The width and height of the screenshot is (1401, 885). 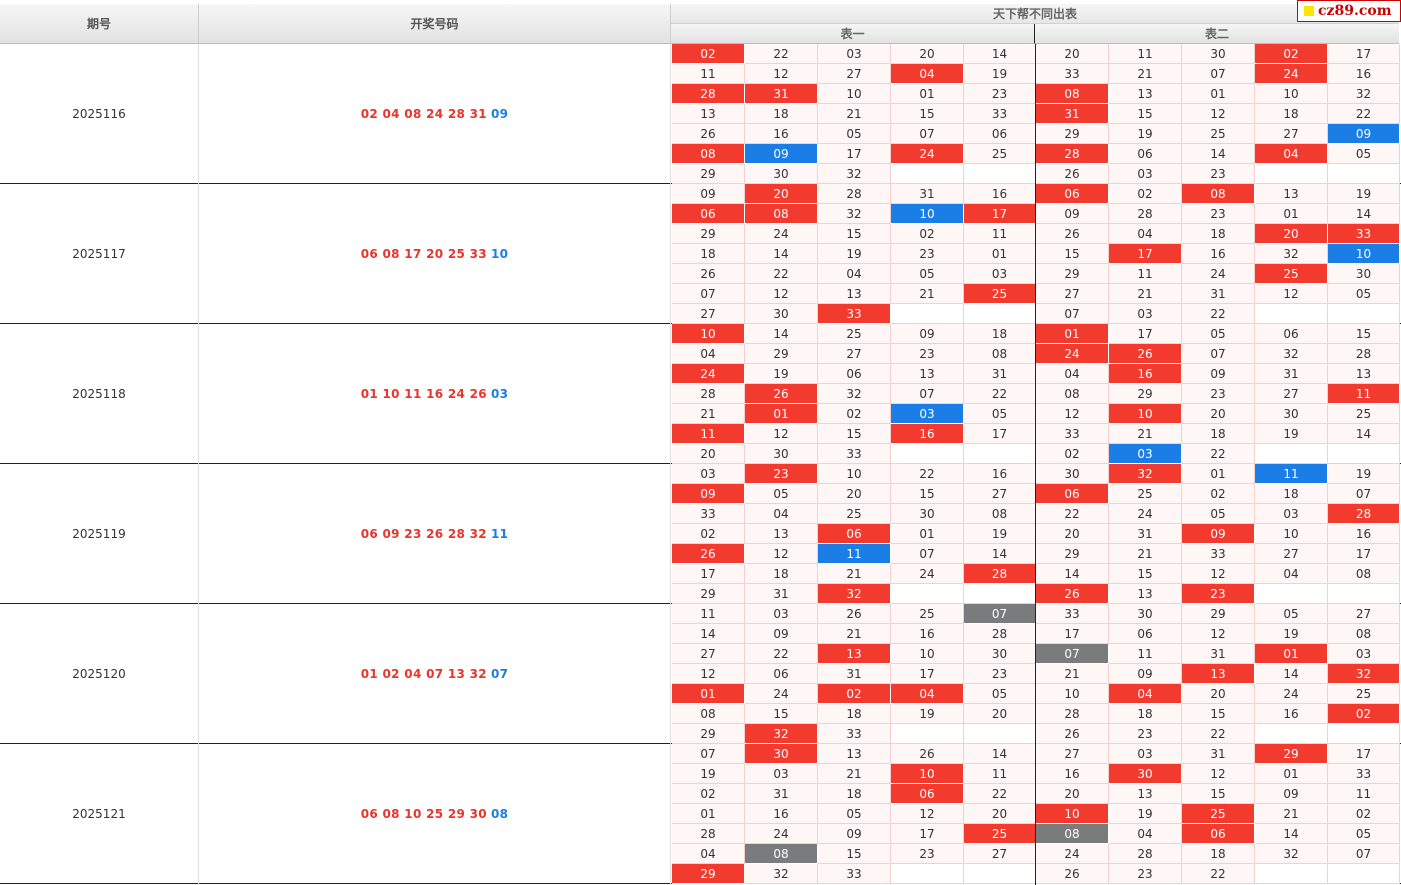 I want to click on hit-cell: 01, so click(x=1072, y=334).